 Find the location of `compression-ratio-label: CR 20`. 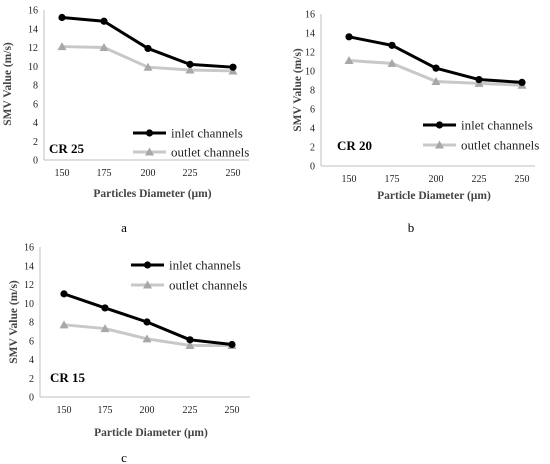

compression-ratio-label: CR 20 is located at coordinates (354, 145).